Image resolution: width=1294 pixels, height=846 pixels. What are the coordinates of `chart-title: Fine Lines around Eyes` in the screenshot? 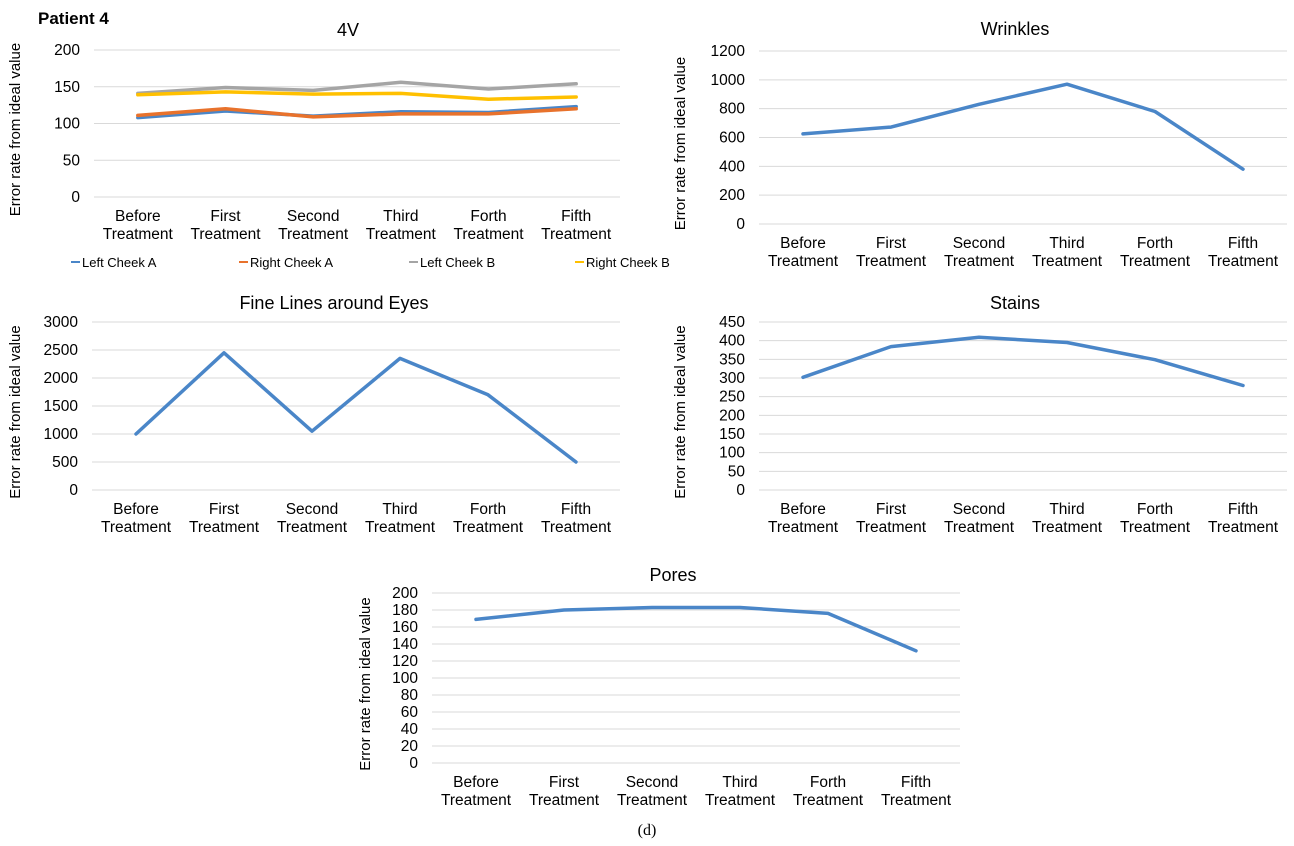 It's located at (333, 303).